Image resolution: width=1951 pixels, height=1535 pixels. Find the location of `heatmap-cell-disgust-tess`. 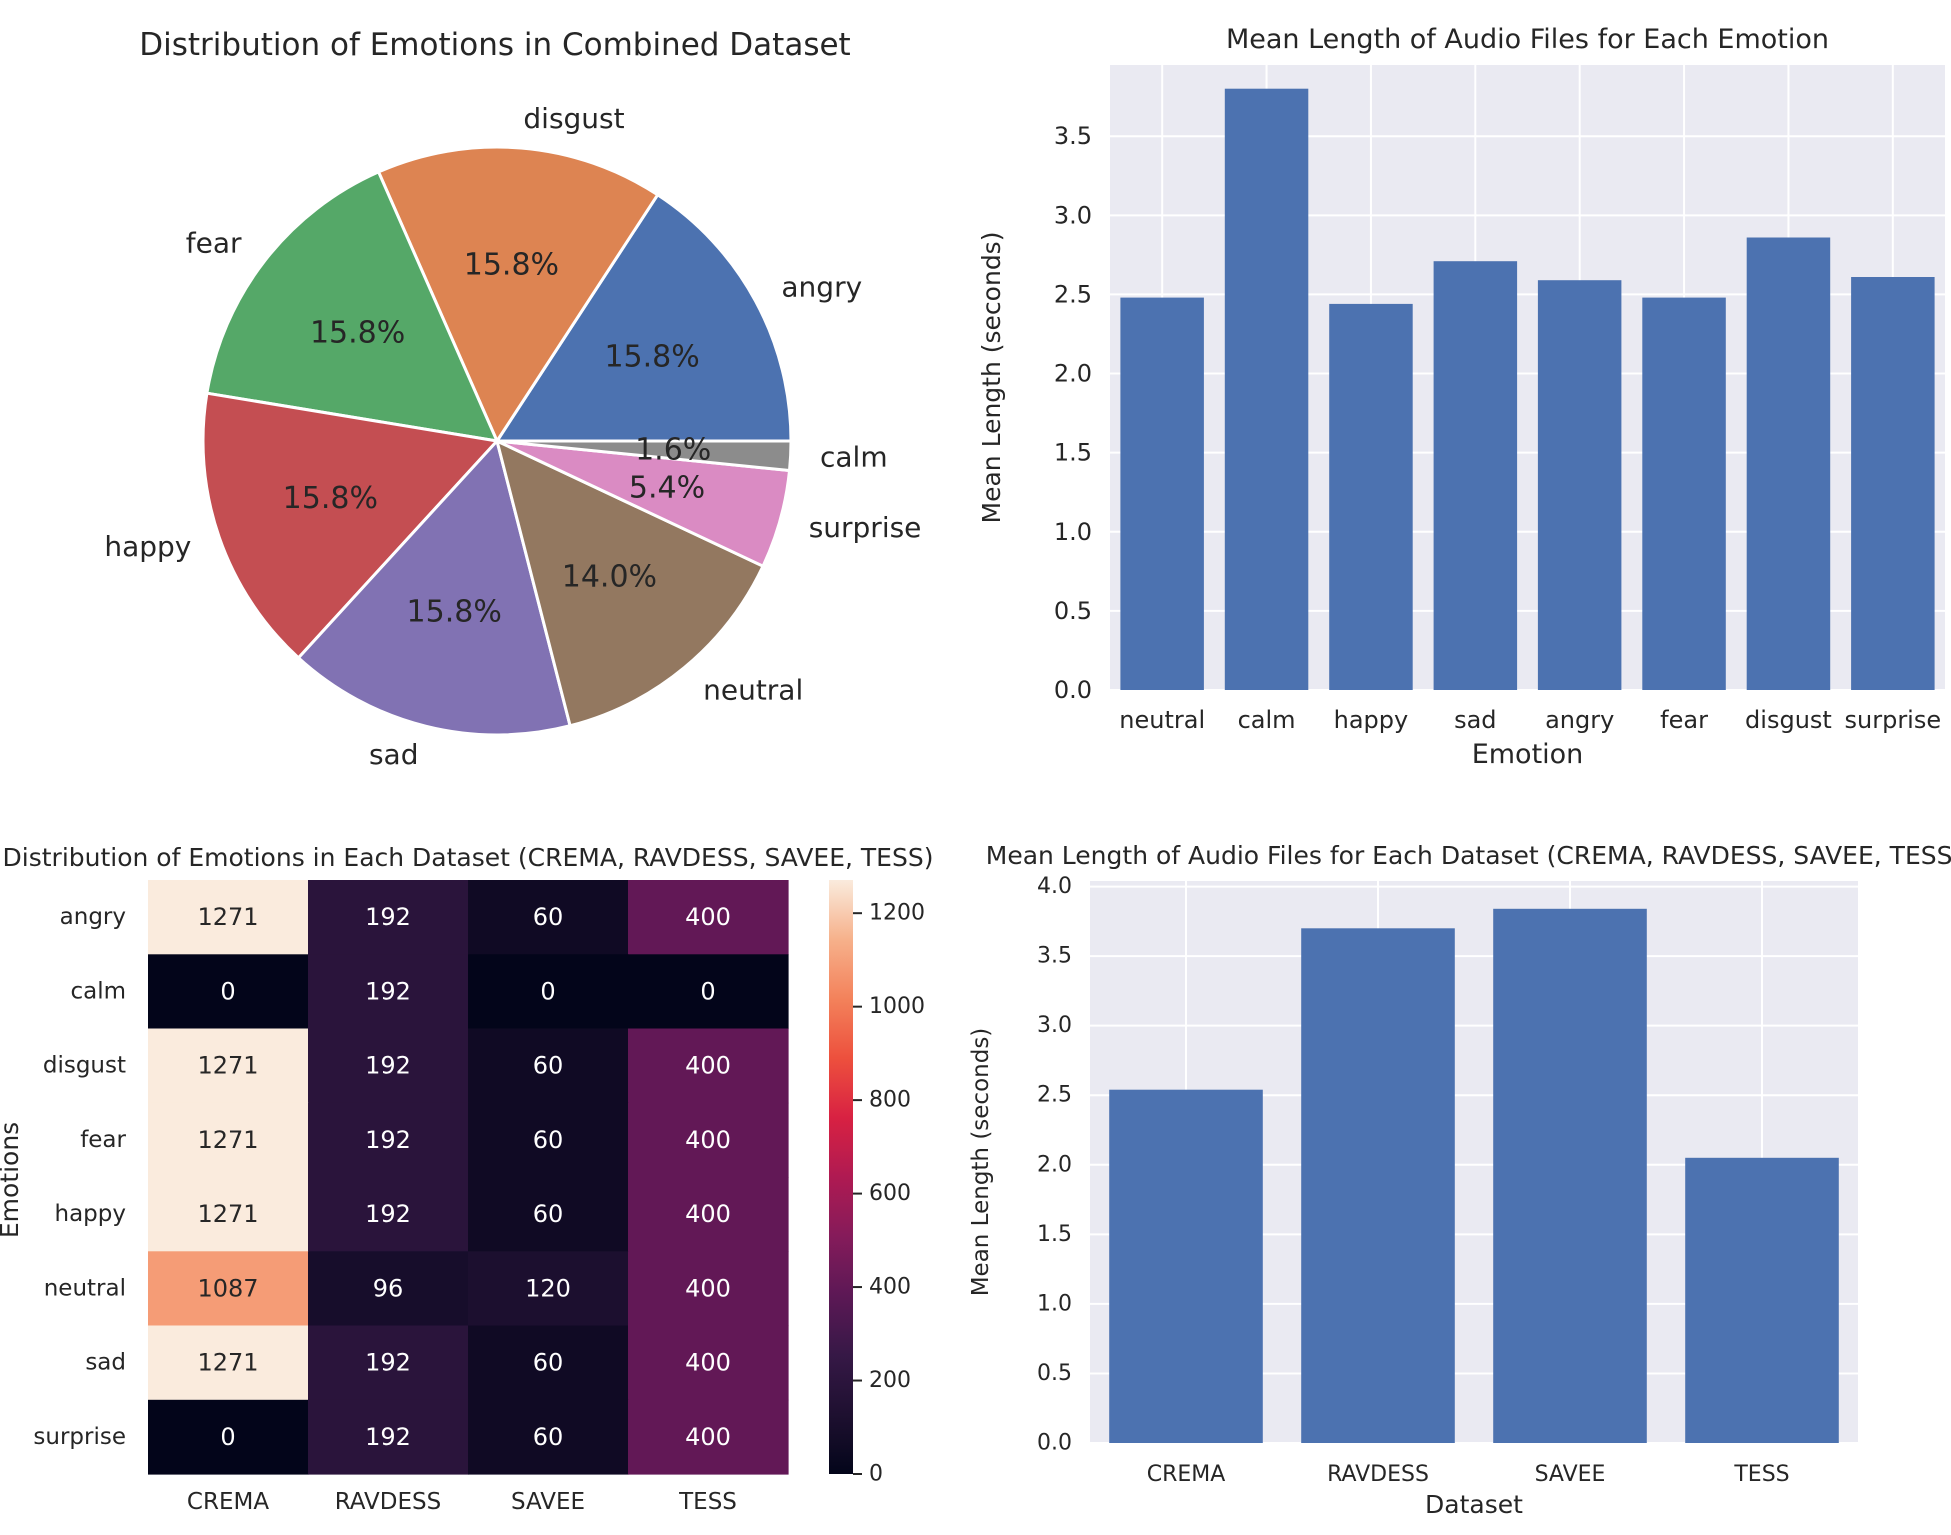

heatmap-cell-disgust-tess is located at coordinates (708, 1066).